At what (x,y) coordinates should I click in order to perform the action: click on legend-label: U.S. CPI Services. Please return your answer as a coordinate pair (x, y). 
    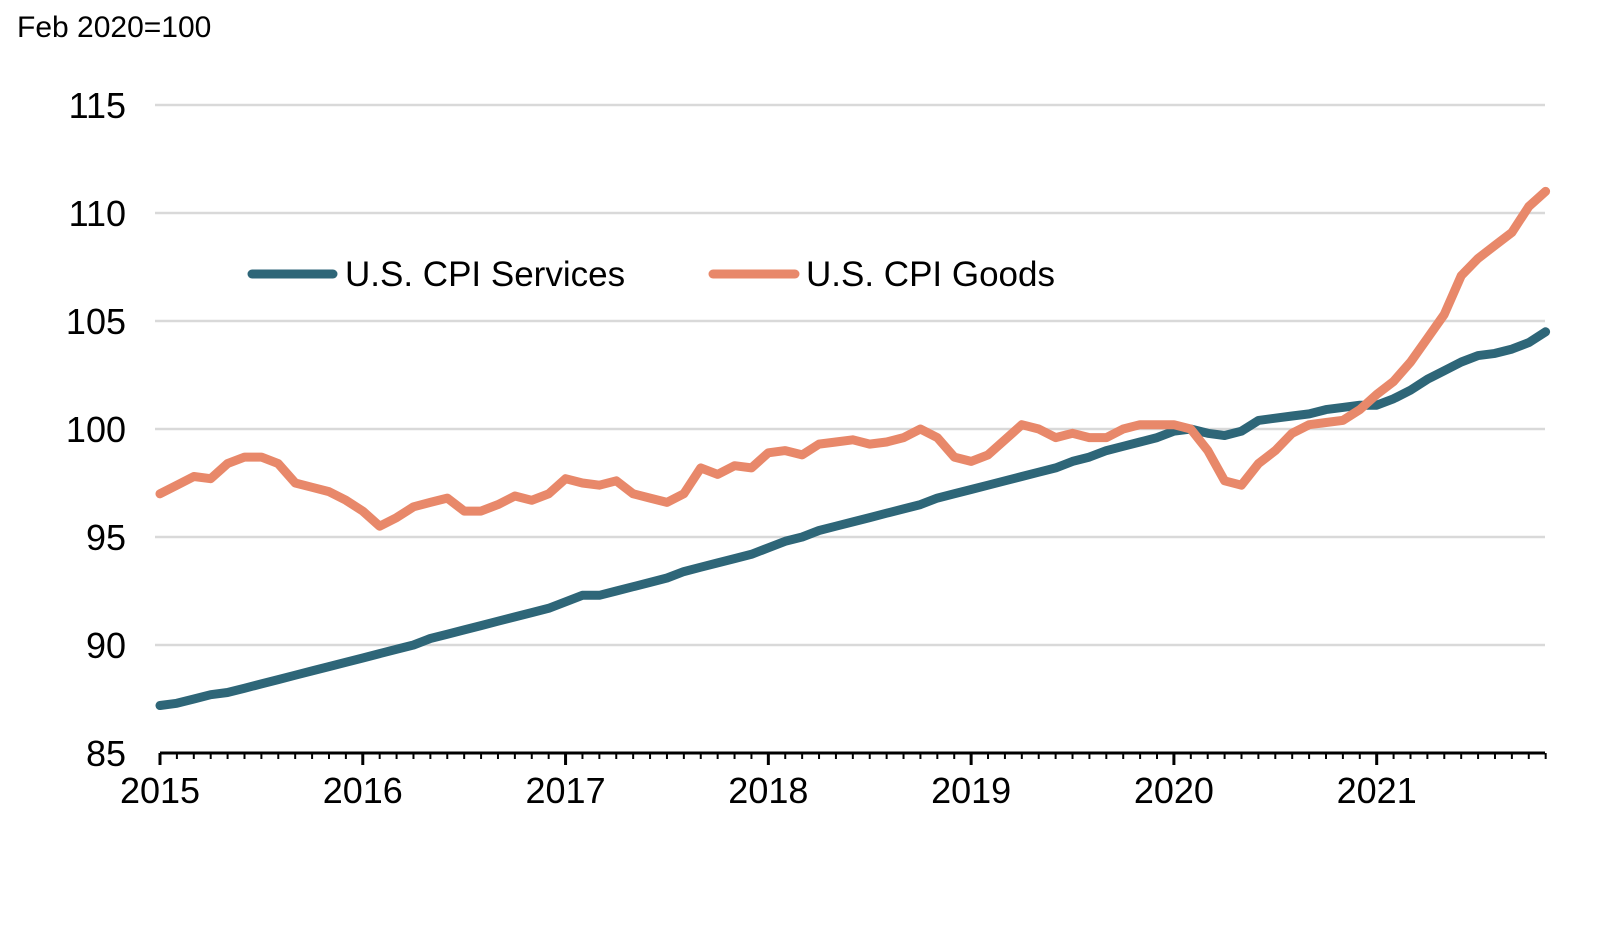
    Looking at the image, I should click on (485, 274).